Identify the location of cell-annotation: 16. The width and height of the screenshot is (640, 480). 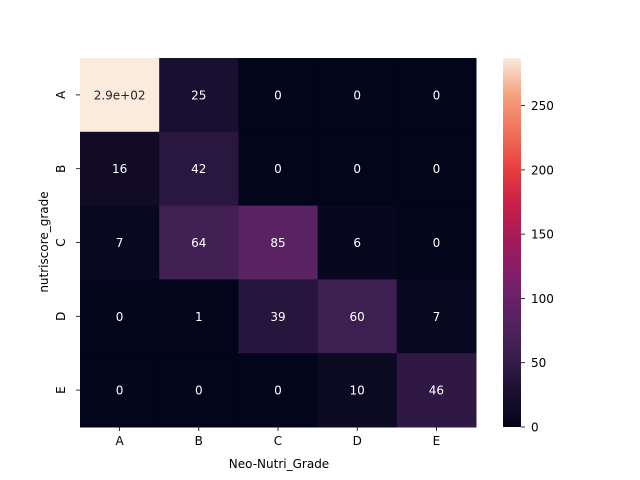
(119, 169).